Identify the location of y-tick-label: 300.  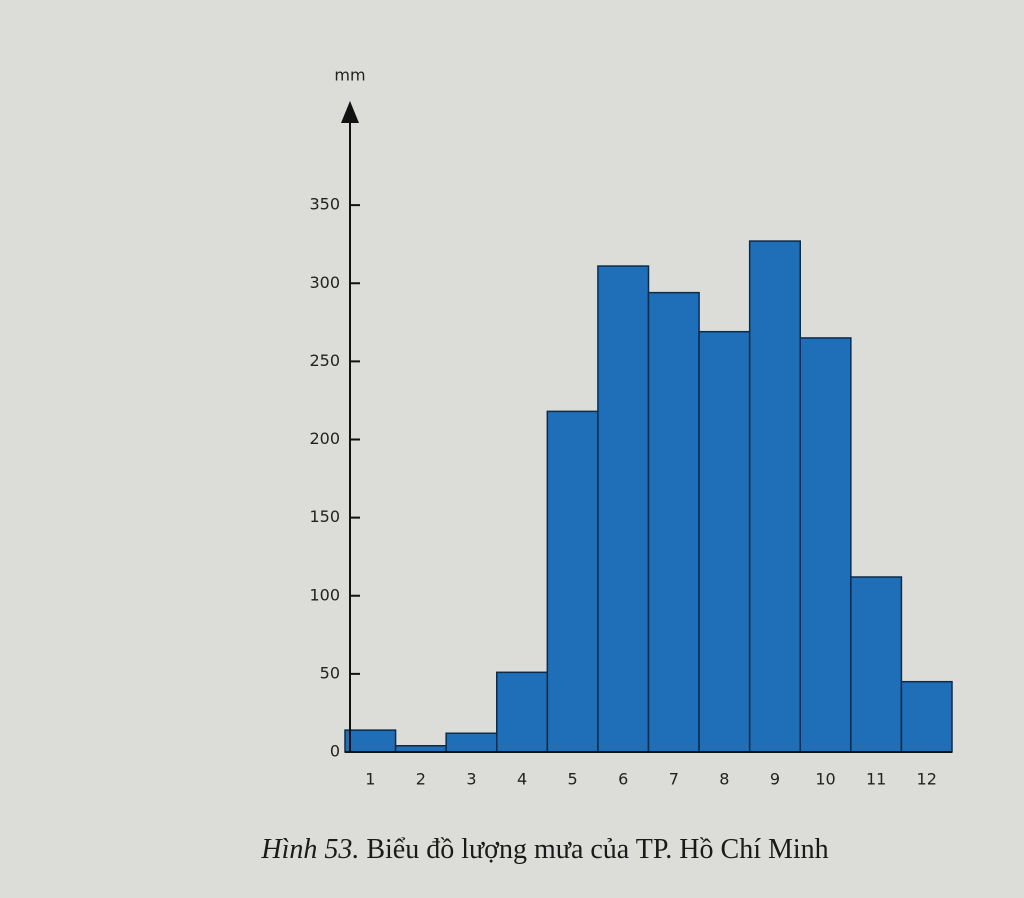
(324, 282).